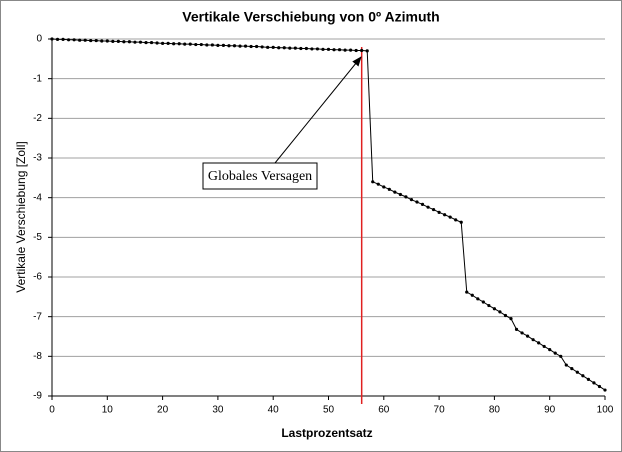  I want to click on x-tick-label: 70, so click(440, 410).